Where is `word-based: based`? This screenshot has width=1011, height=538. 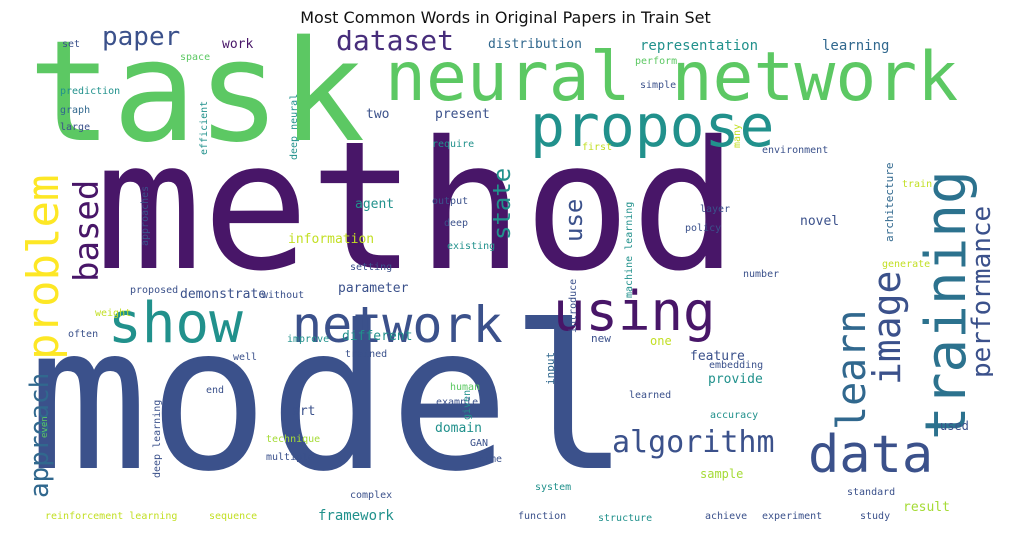 word-based: based is located at coordinates (87, 231).